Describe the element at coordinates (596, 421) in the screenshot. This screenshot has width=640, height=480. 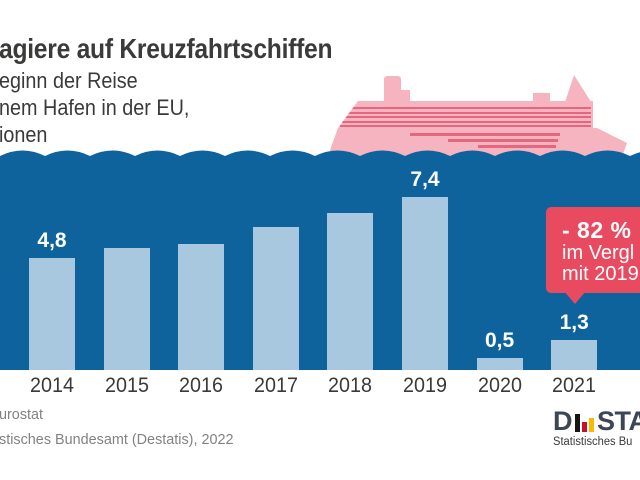
I see `destatis-wordmark: D STA` at that location.